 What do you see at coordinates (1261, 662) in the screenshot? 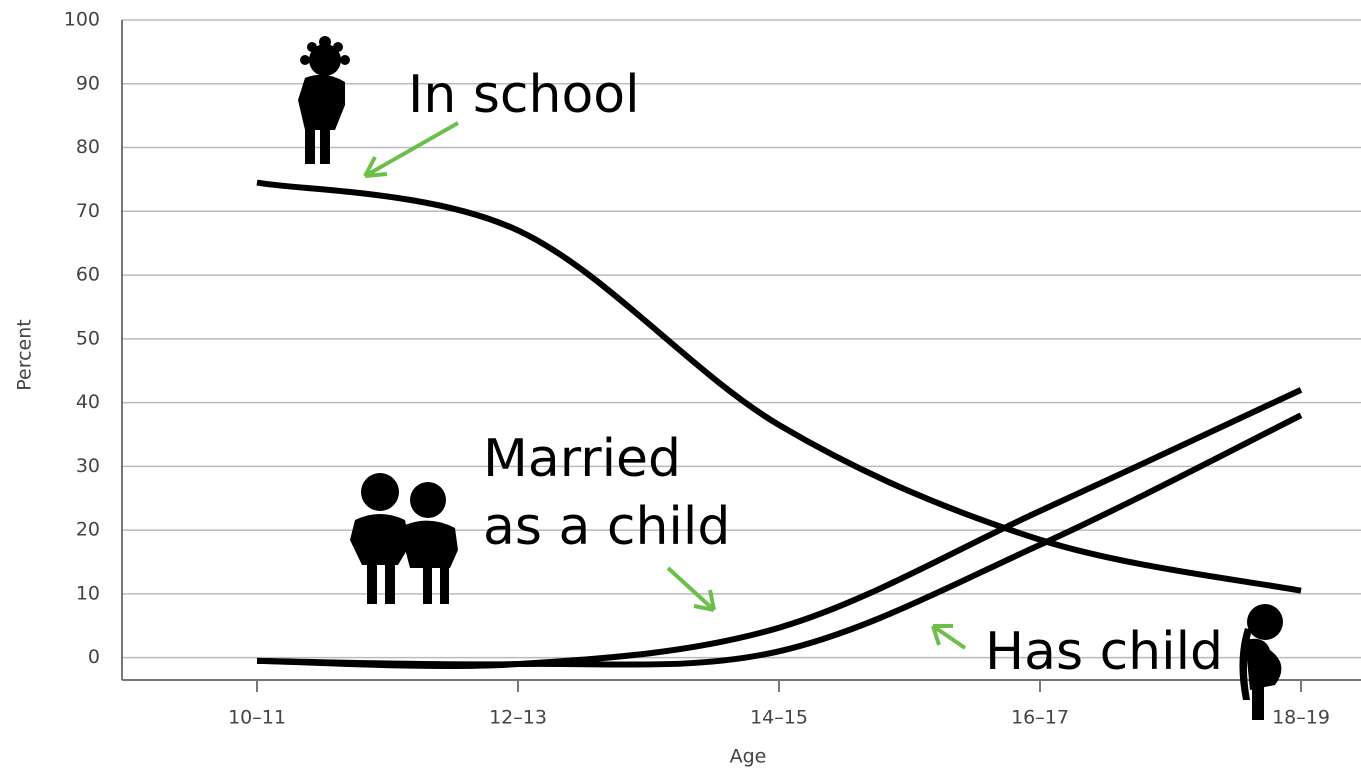
I see `pregnant-girl-icon` at bounding box center [1261, 662].